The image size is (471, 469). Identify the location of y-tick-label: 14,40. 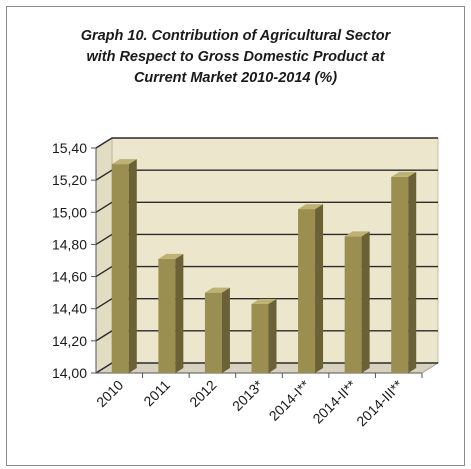
(69, 309).